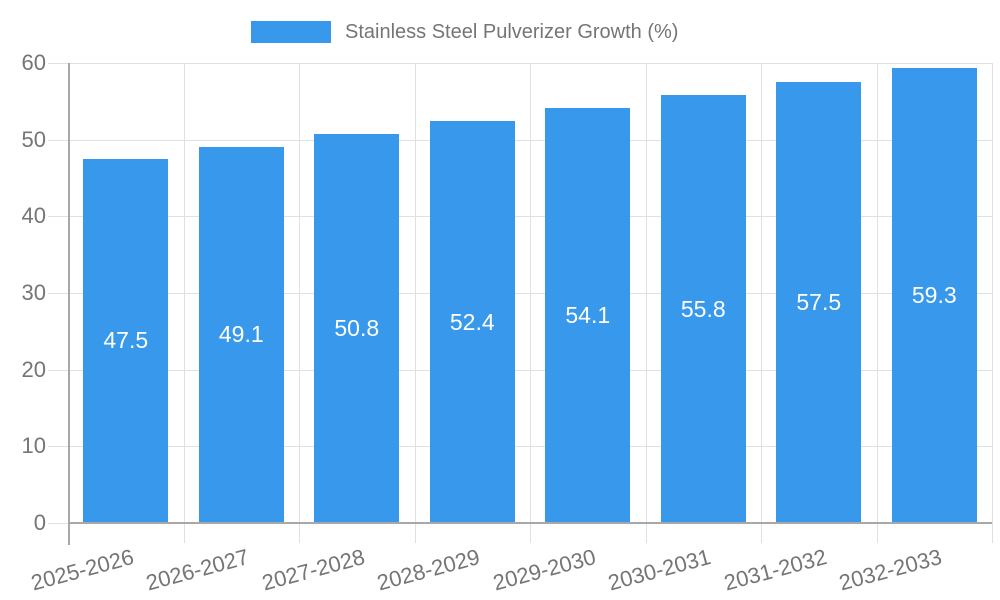 The width and height of the screenshot is (1000, 600). I want to click on y-axis-tick-label: 0, so click(39, 522).